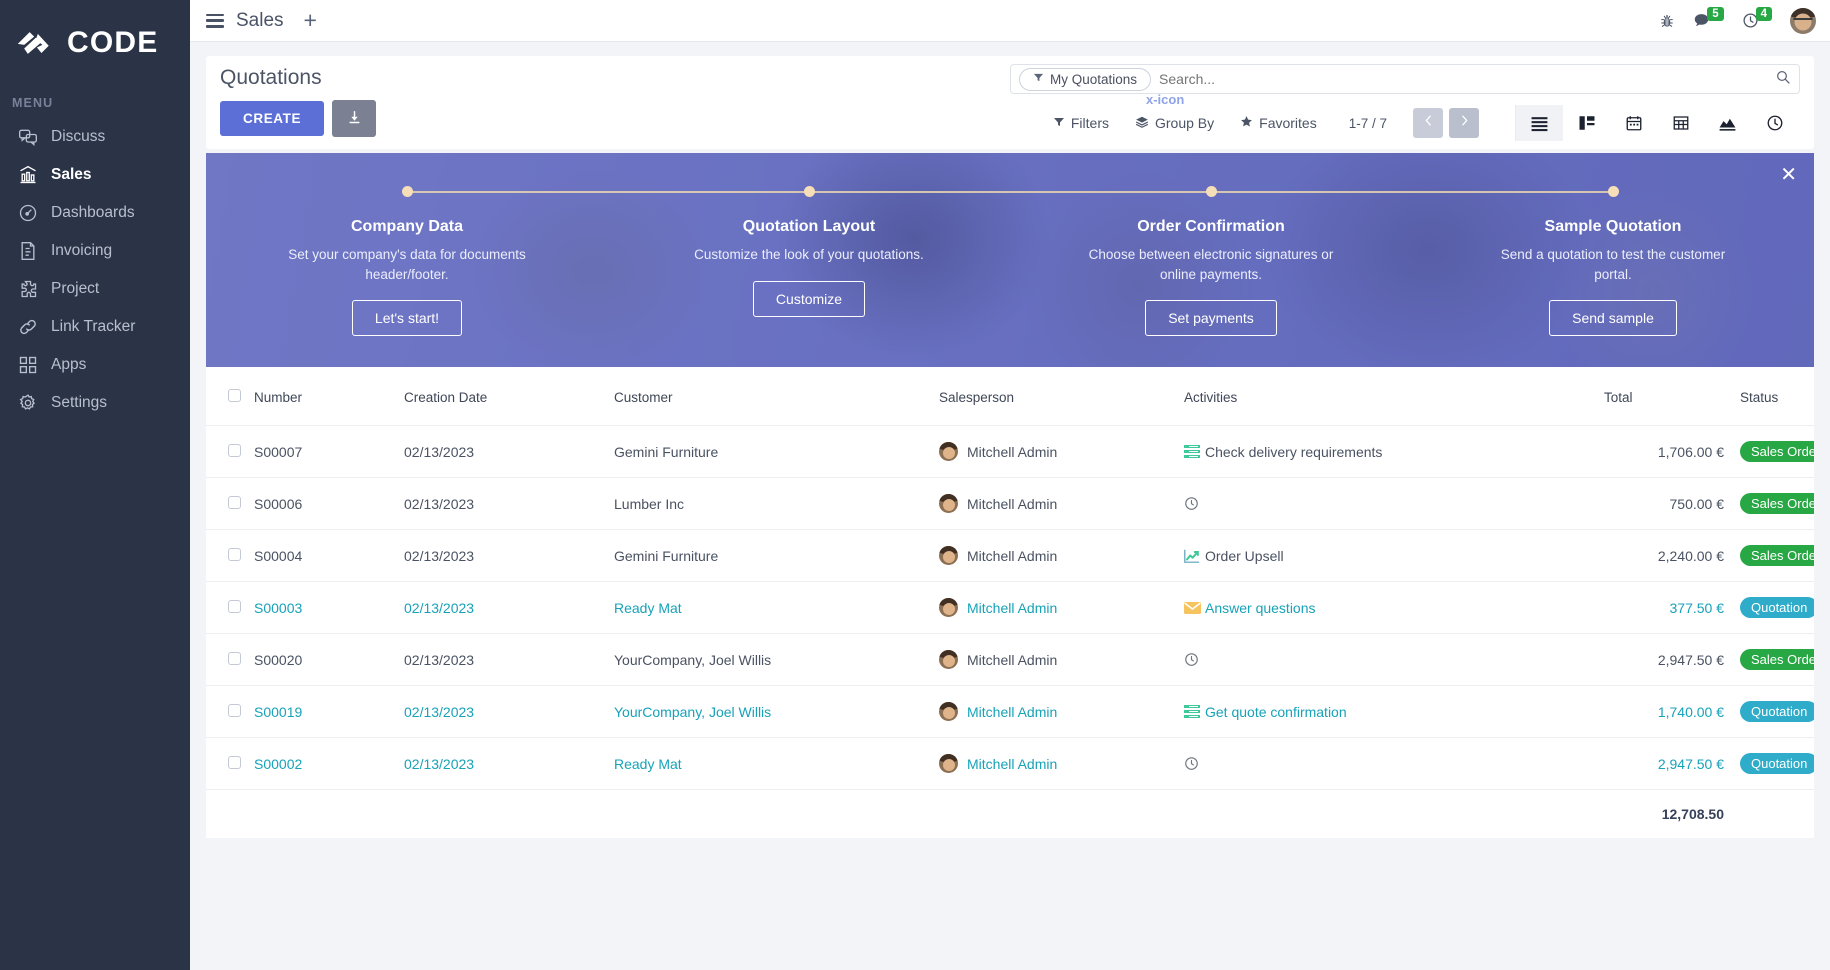  What do you see at coordinates (1467, 79) in the screenshot?
I see `search-input` at bounding box center [1467, 79].